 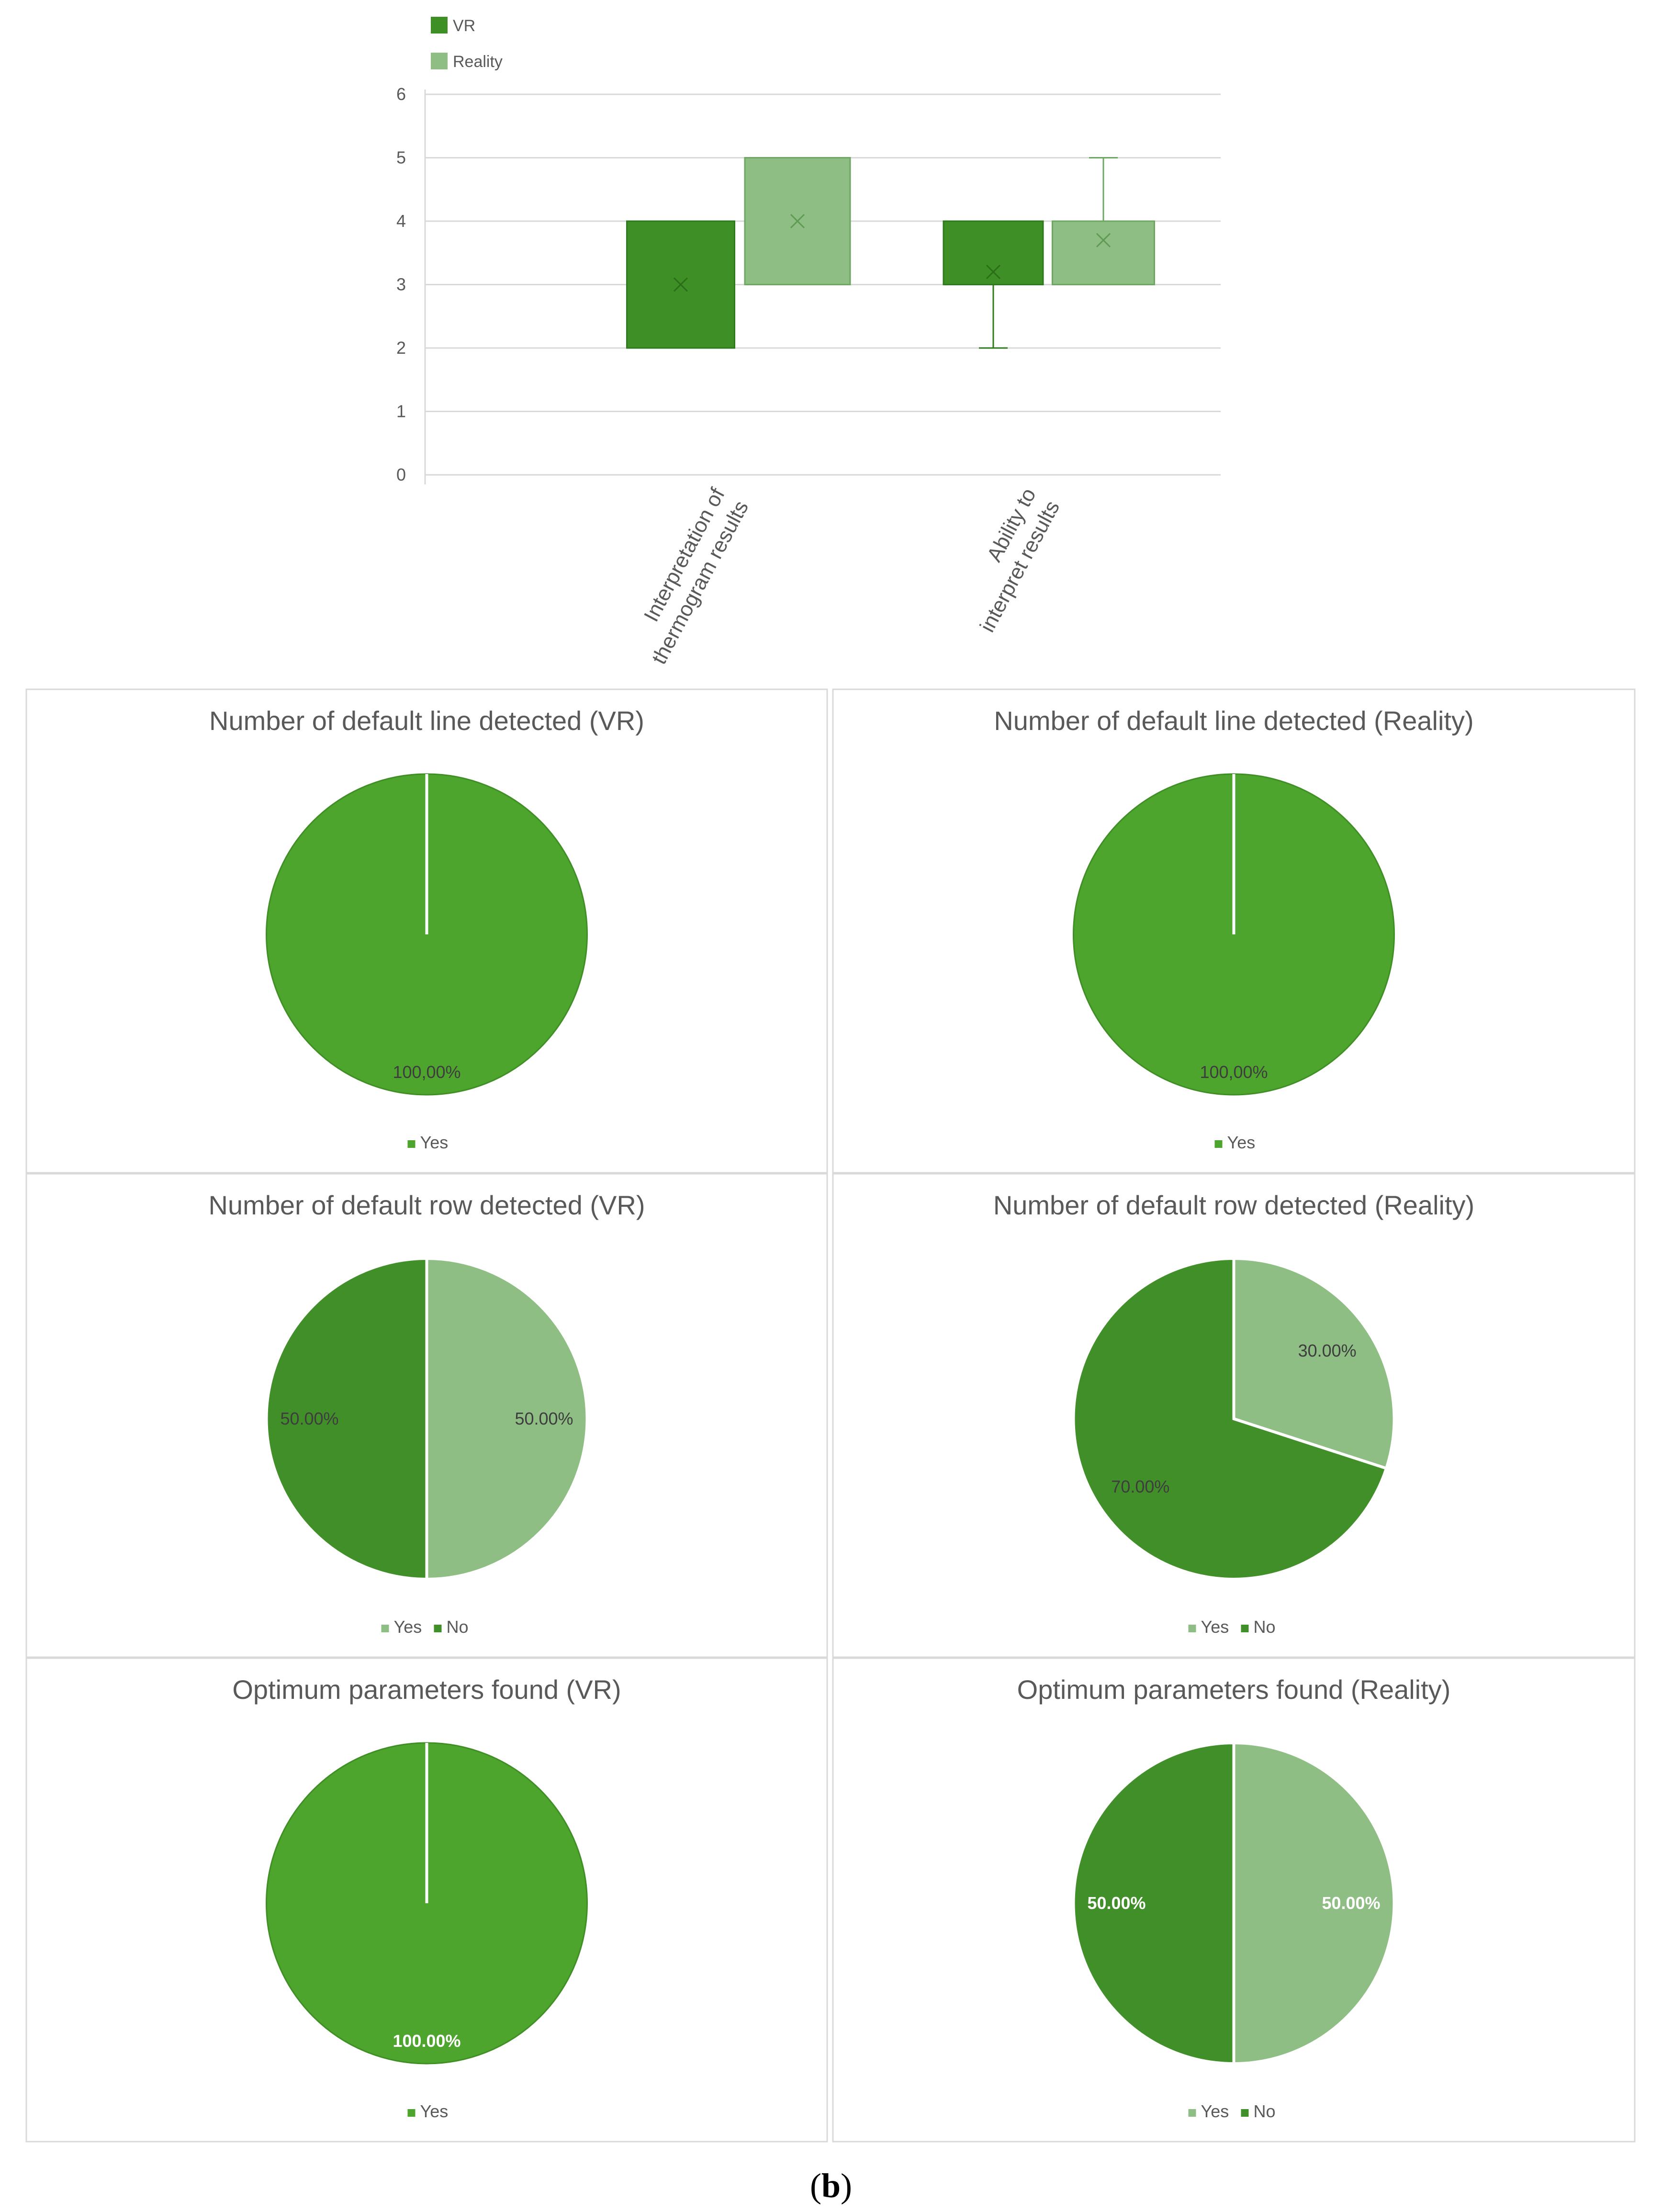 What do you see at coordinates (426, 2041) in the screenshot?
I see `pie-data-label: 100.00%` at bounding box center [426, 2041].